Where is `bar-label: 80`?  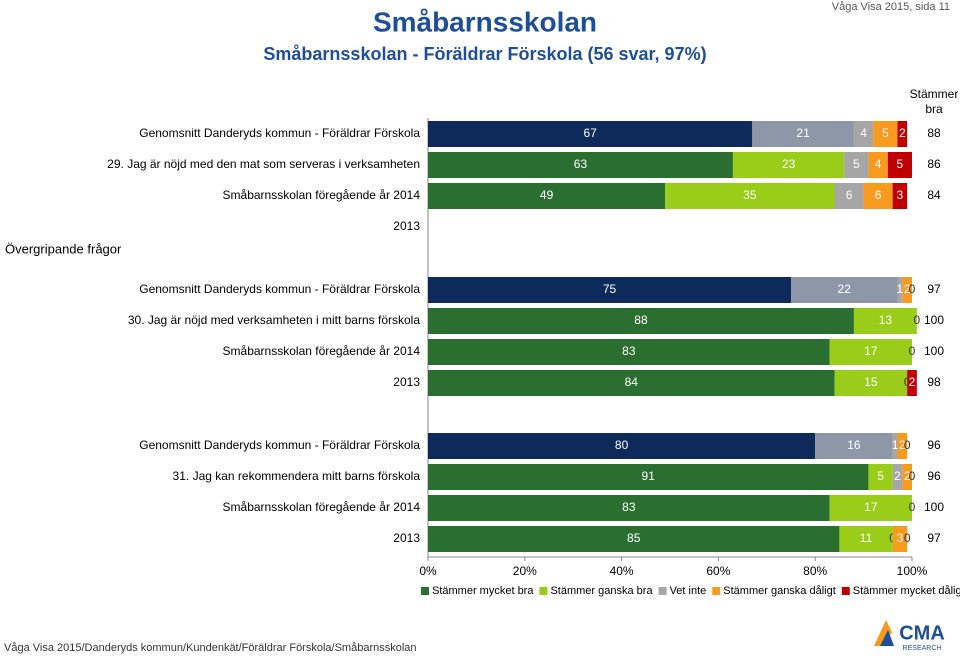 bar-label: 80 is located at coordinates (622, 445).